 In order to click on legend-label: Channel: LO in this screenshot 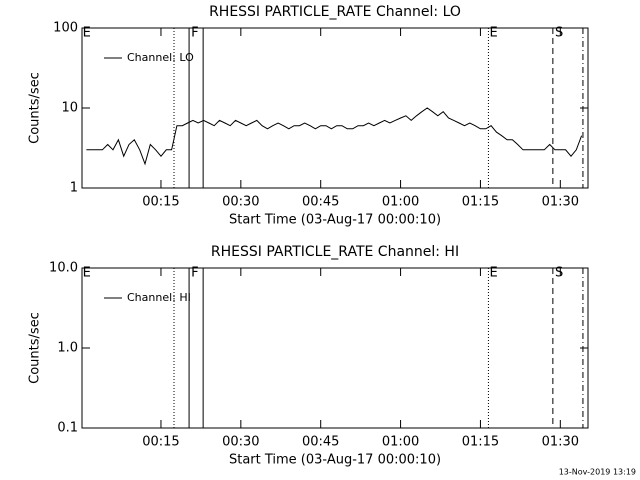, I will do `click(160, 57)`.